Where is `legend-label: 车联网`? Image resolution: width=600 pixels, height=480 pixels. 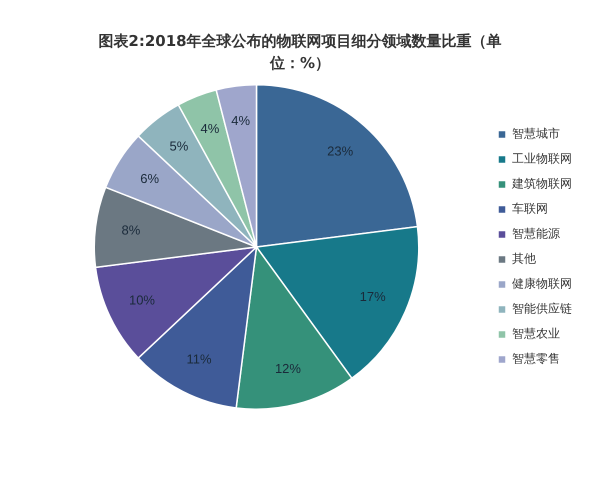 legend-label: 车联网 is located at coordinates (530, 209).